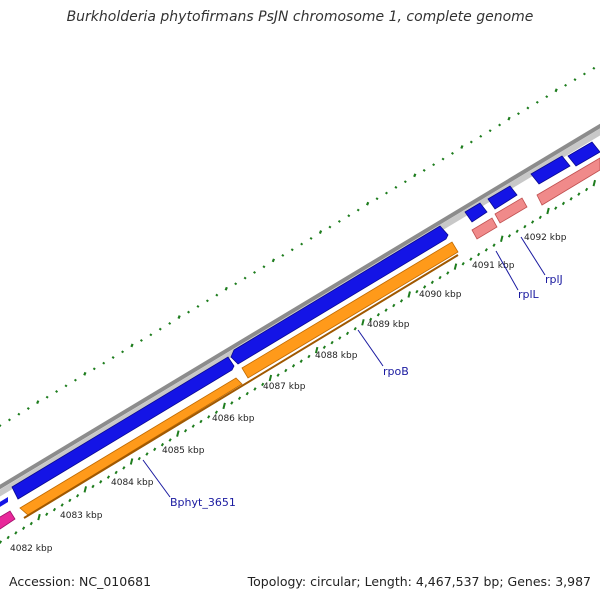 This screenshot has width=600, height=600. I want to click on scale-tick-label: 4091 kbp, so click(493, 266).